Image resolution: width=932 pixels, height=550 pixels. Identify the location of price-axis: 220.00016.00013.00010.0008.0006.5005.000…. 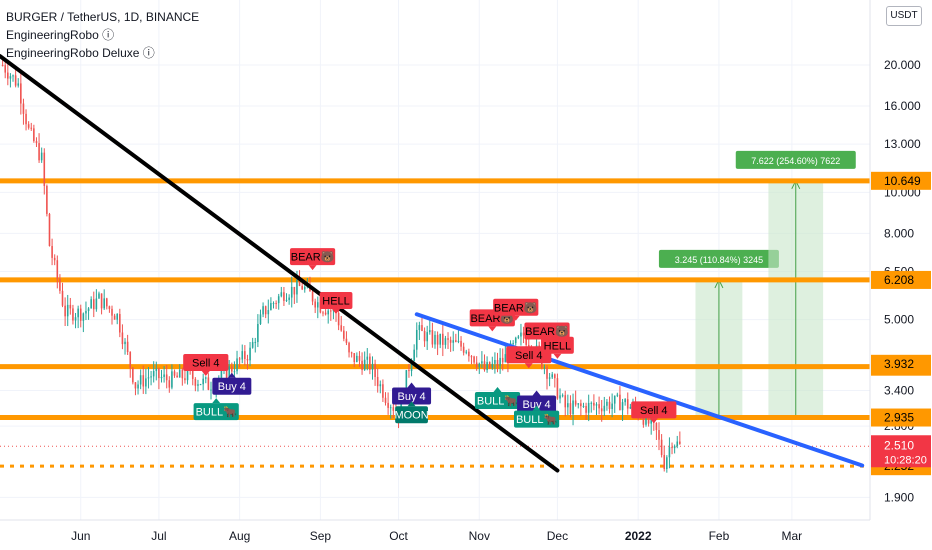
(900, 275).